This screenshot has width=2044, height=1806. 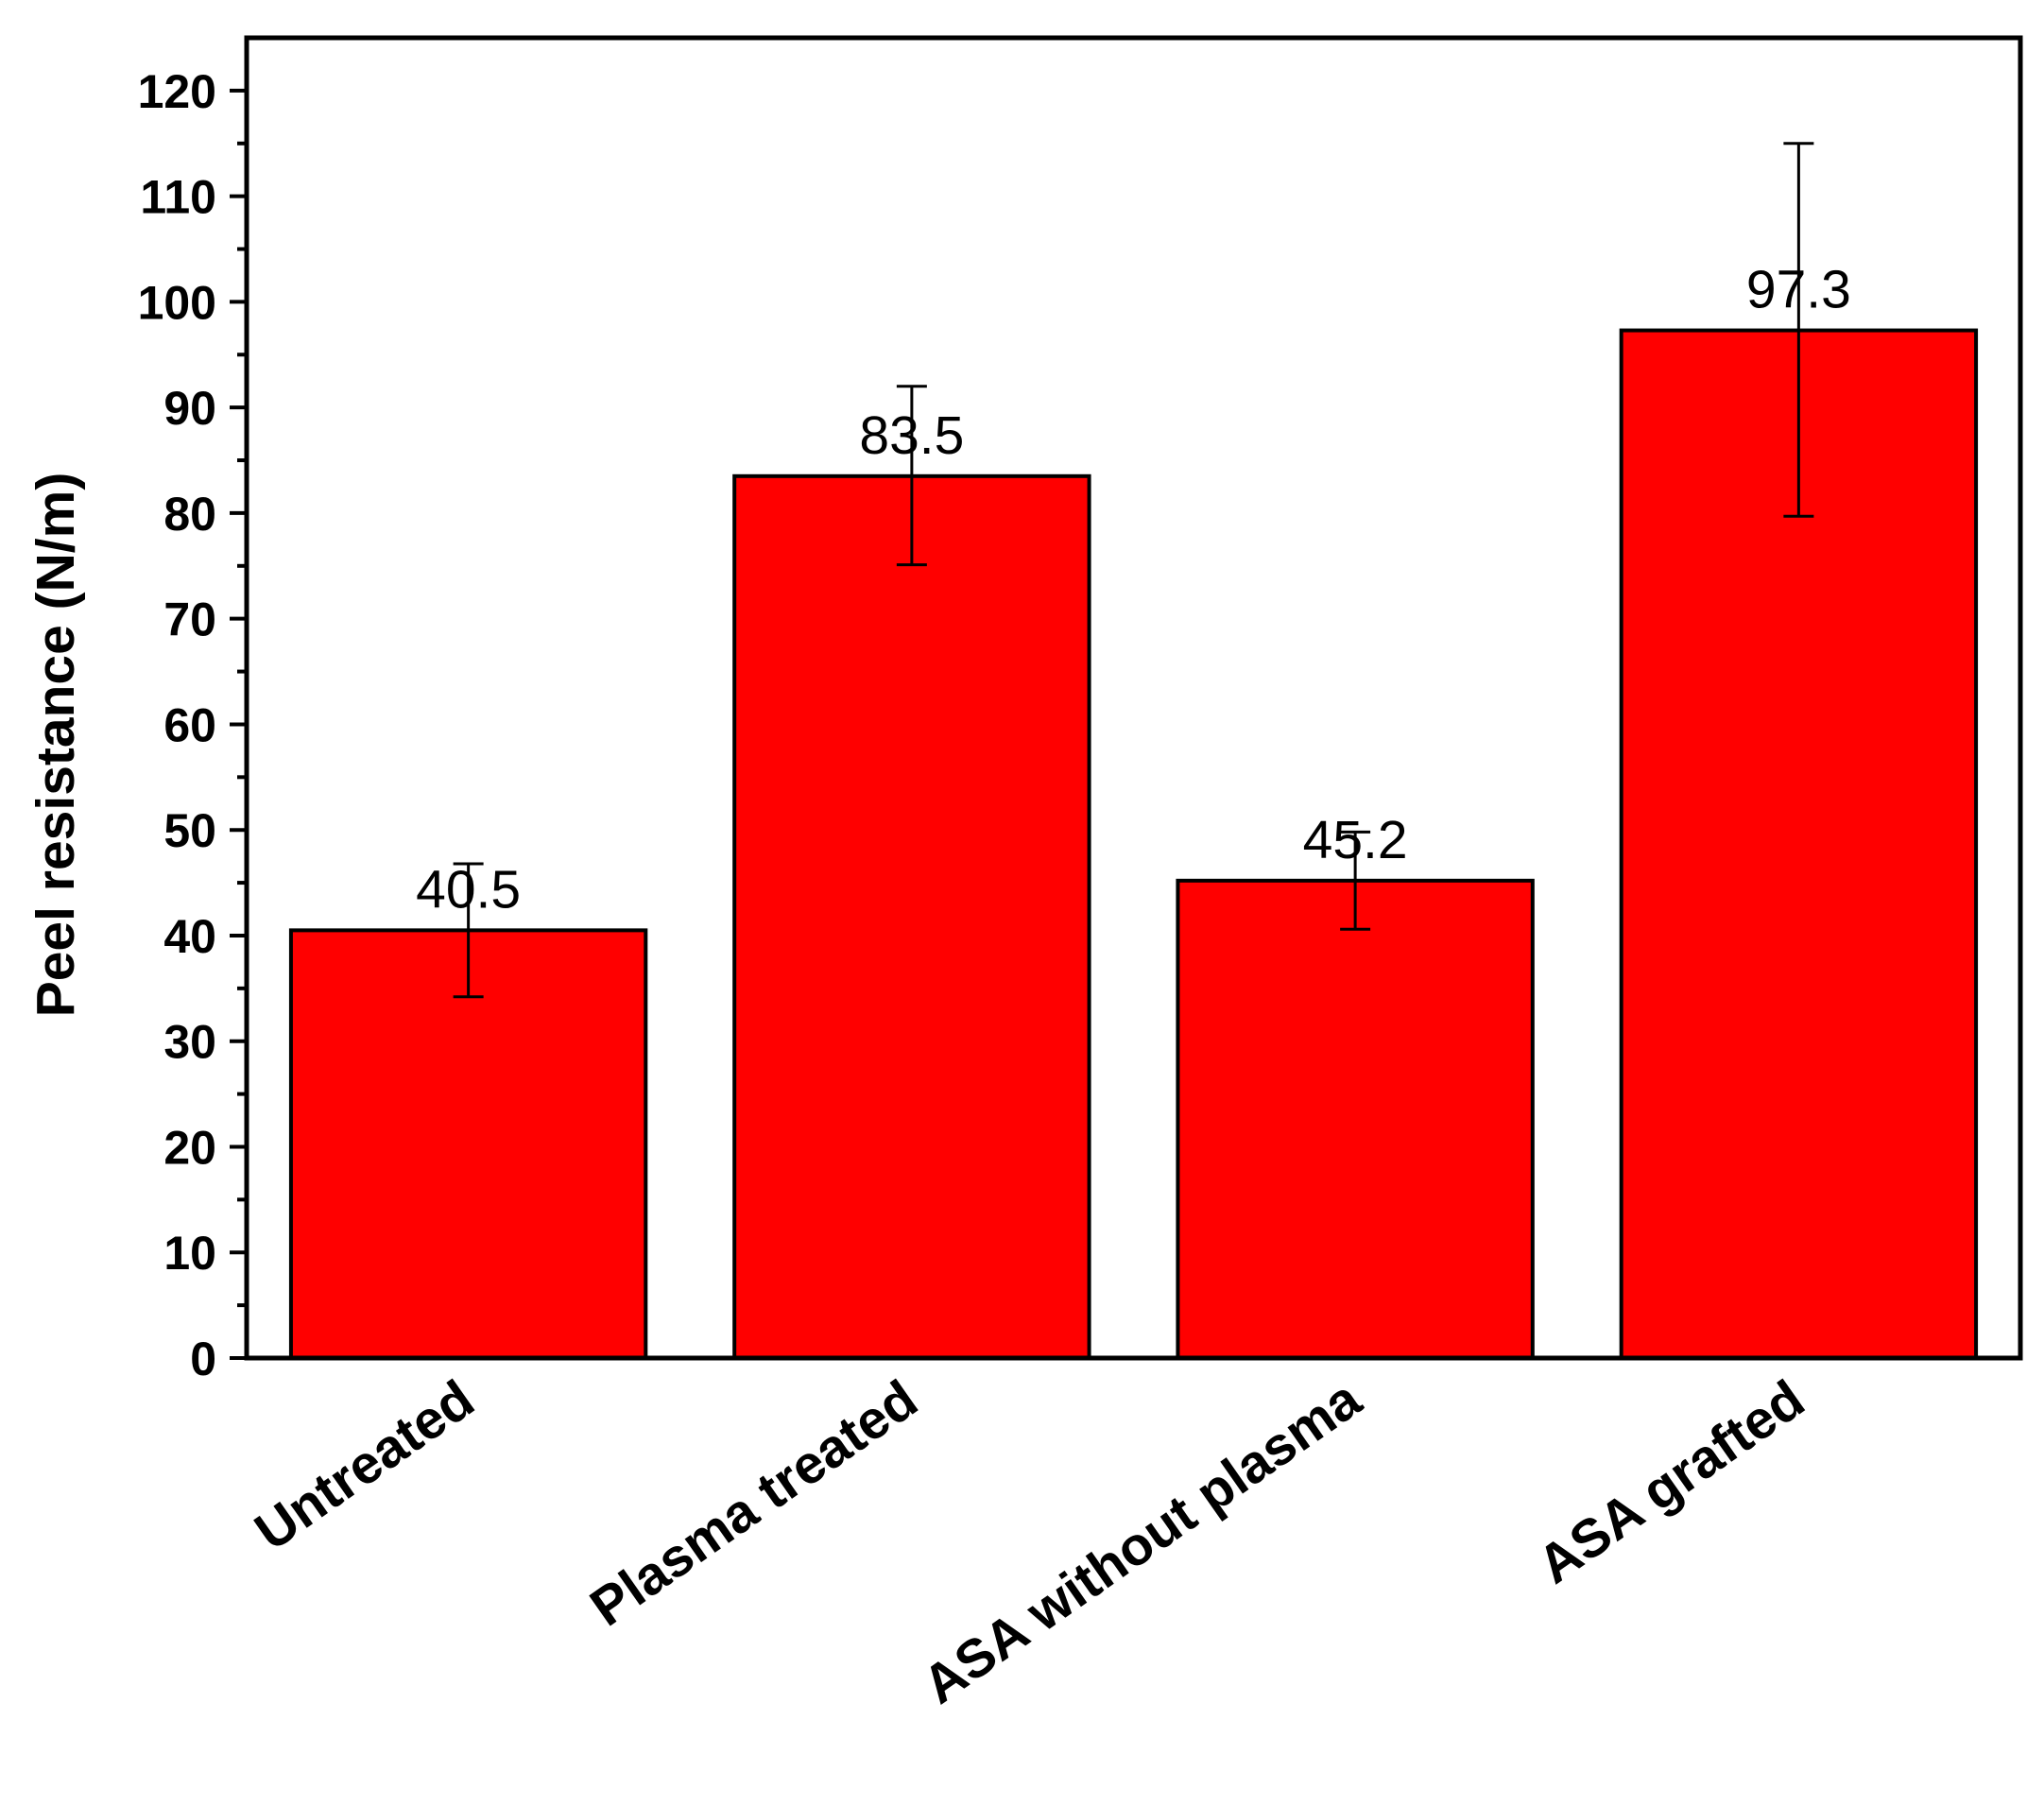 I want to click on y-axis: 0 10 20 30 40 50 60 70 80 90 100 110 120, so click(x=192, y=725).